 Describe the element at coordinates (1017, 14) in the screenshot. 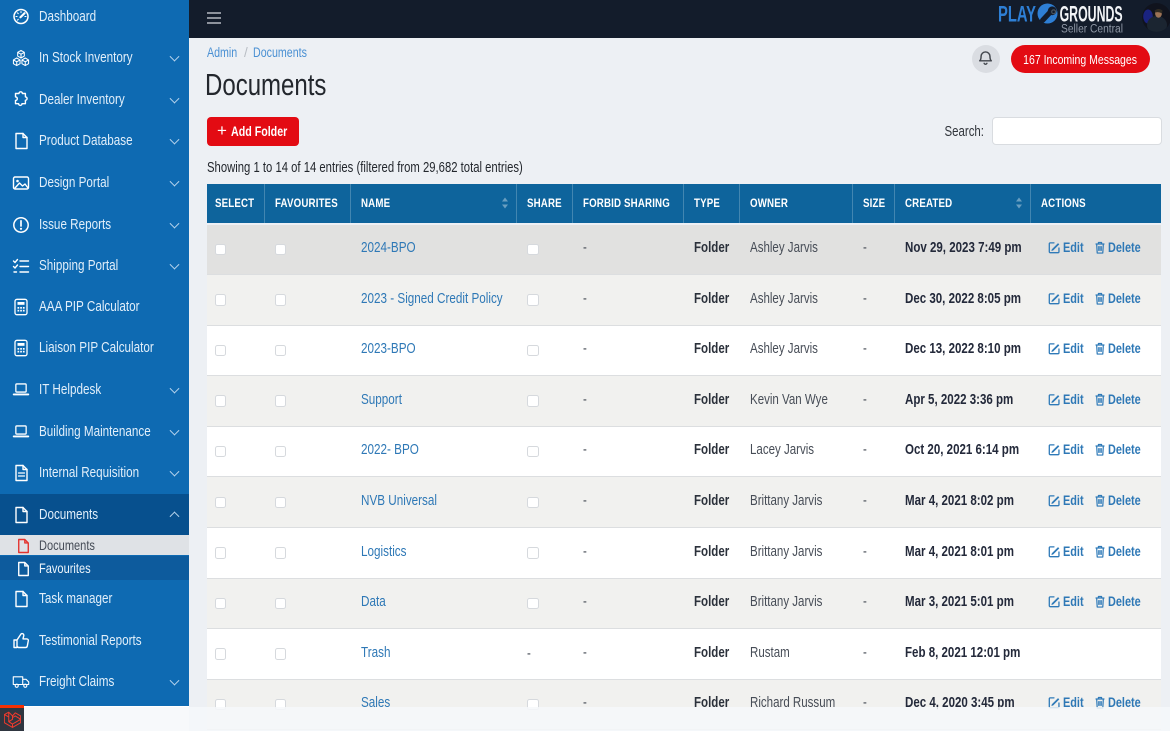

I see `svg-text: PLAY` at that location.